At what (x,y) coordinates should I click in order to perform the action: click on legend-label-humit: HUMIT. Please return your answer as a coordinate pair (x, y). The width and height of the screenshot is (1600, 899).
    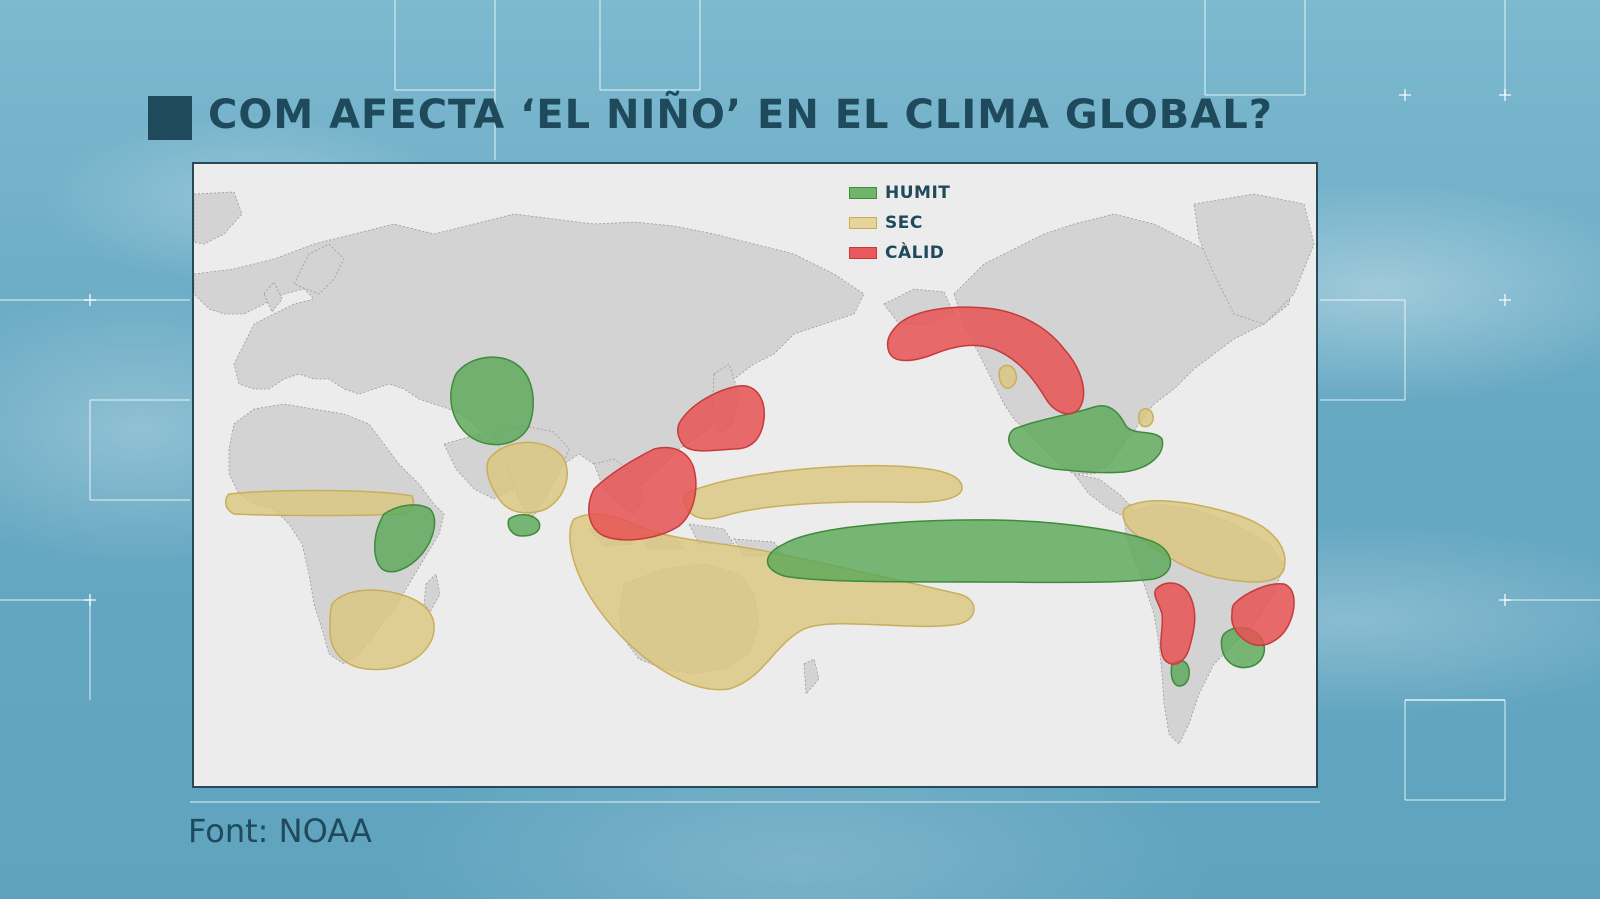
    Looking at the image, I should click on (918, 193).